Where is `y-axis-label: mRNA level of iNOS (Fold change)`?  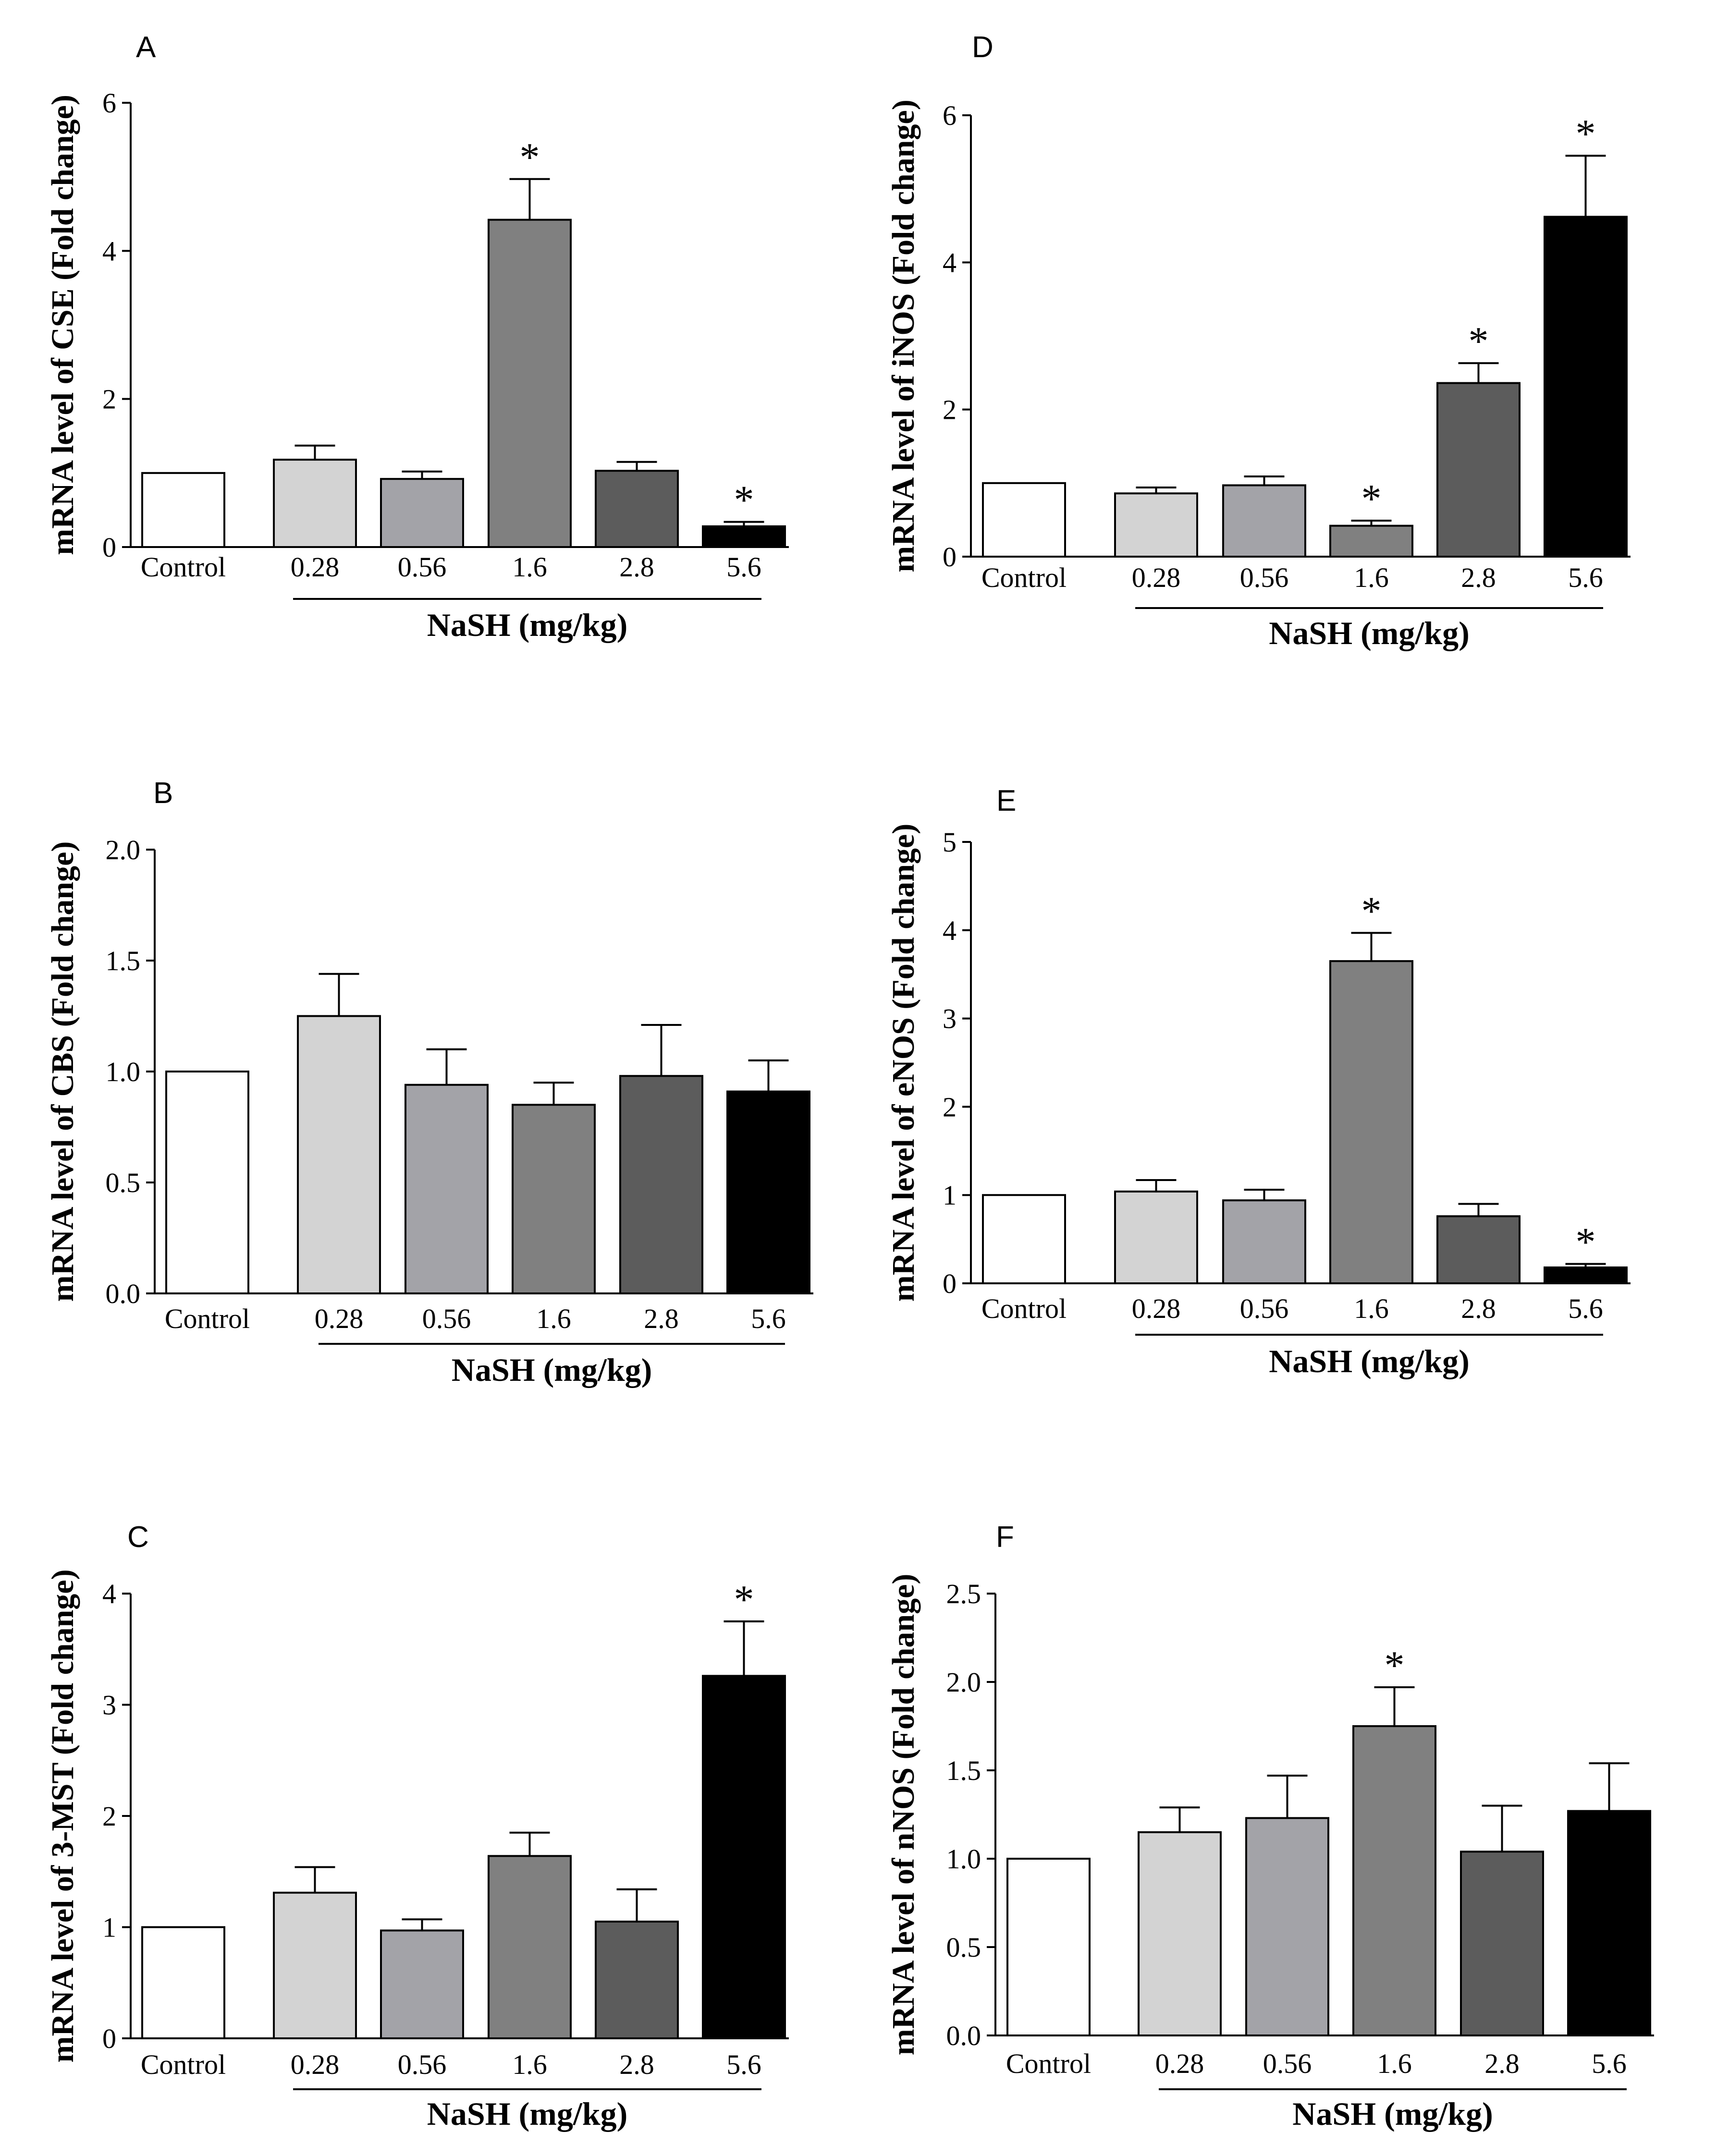
y-axis-label: mRNA level of iNOS (Fold change) is located at coordinates (903, 335).